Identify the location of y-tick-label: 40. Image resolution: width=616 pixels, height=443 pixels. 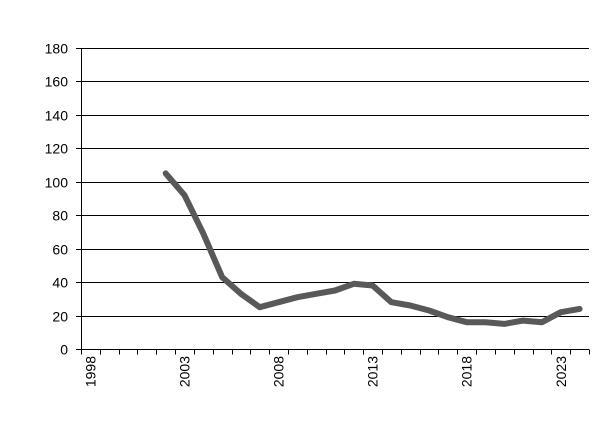
(60, 283).